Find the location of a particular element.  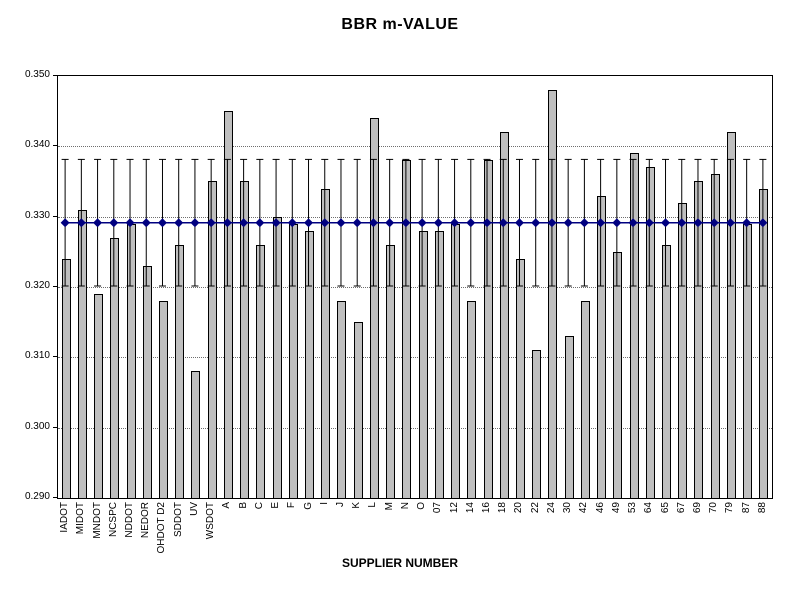

x-axis-tick-label: 87 is located at coordinates (746, 508).